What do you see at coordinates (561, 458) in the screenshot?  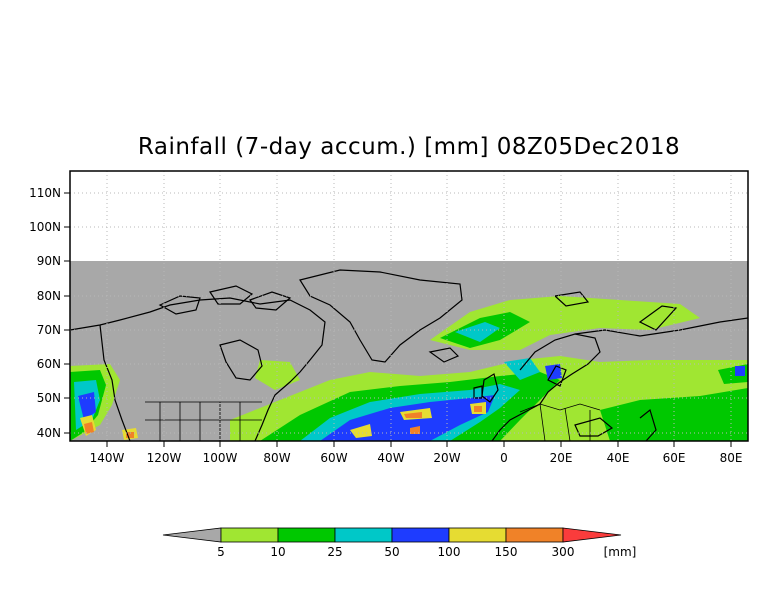 I see `lon-label: 20E` at bounding box center [561, 458].